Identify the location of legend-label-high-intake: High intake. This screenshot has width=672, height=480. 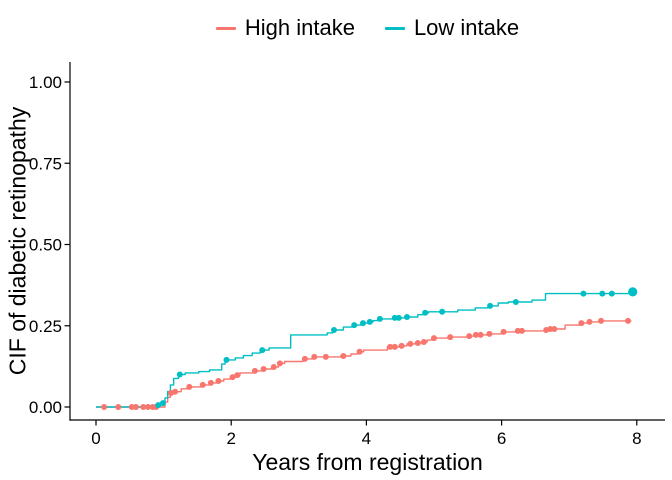
(299, 27).